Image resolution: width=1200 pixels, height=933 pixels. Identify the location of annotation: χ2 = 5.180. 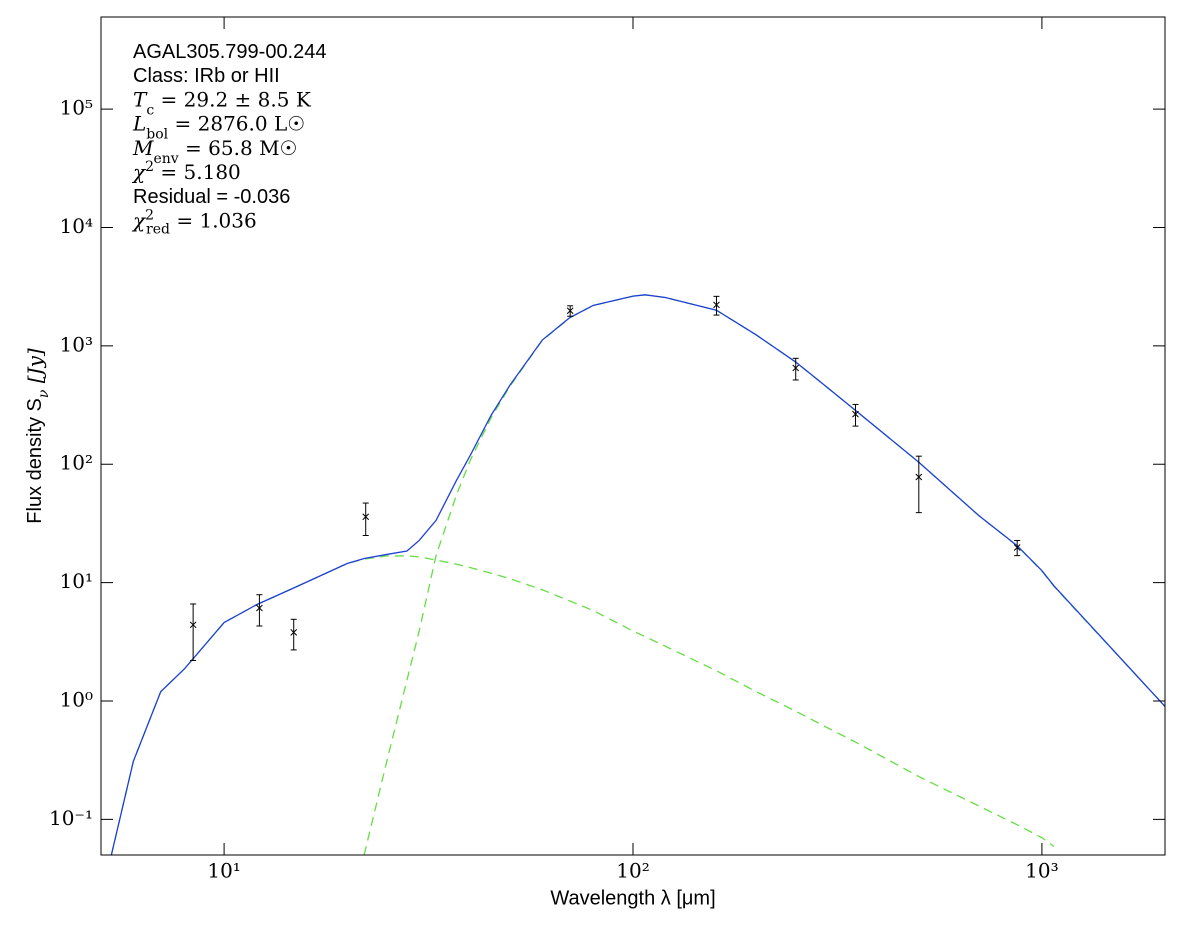
(186, 171).